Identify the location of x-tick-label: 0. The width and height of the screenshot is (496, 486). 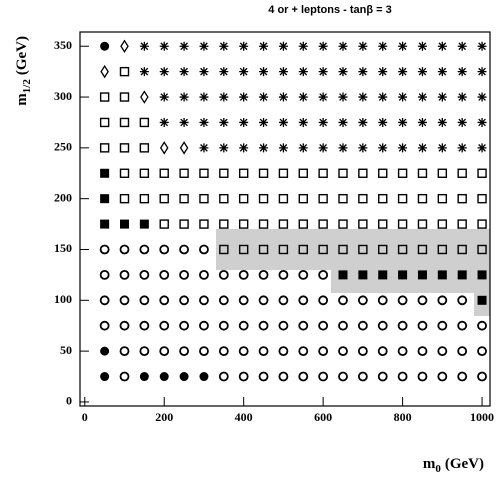
(85, 417).